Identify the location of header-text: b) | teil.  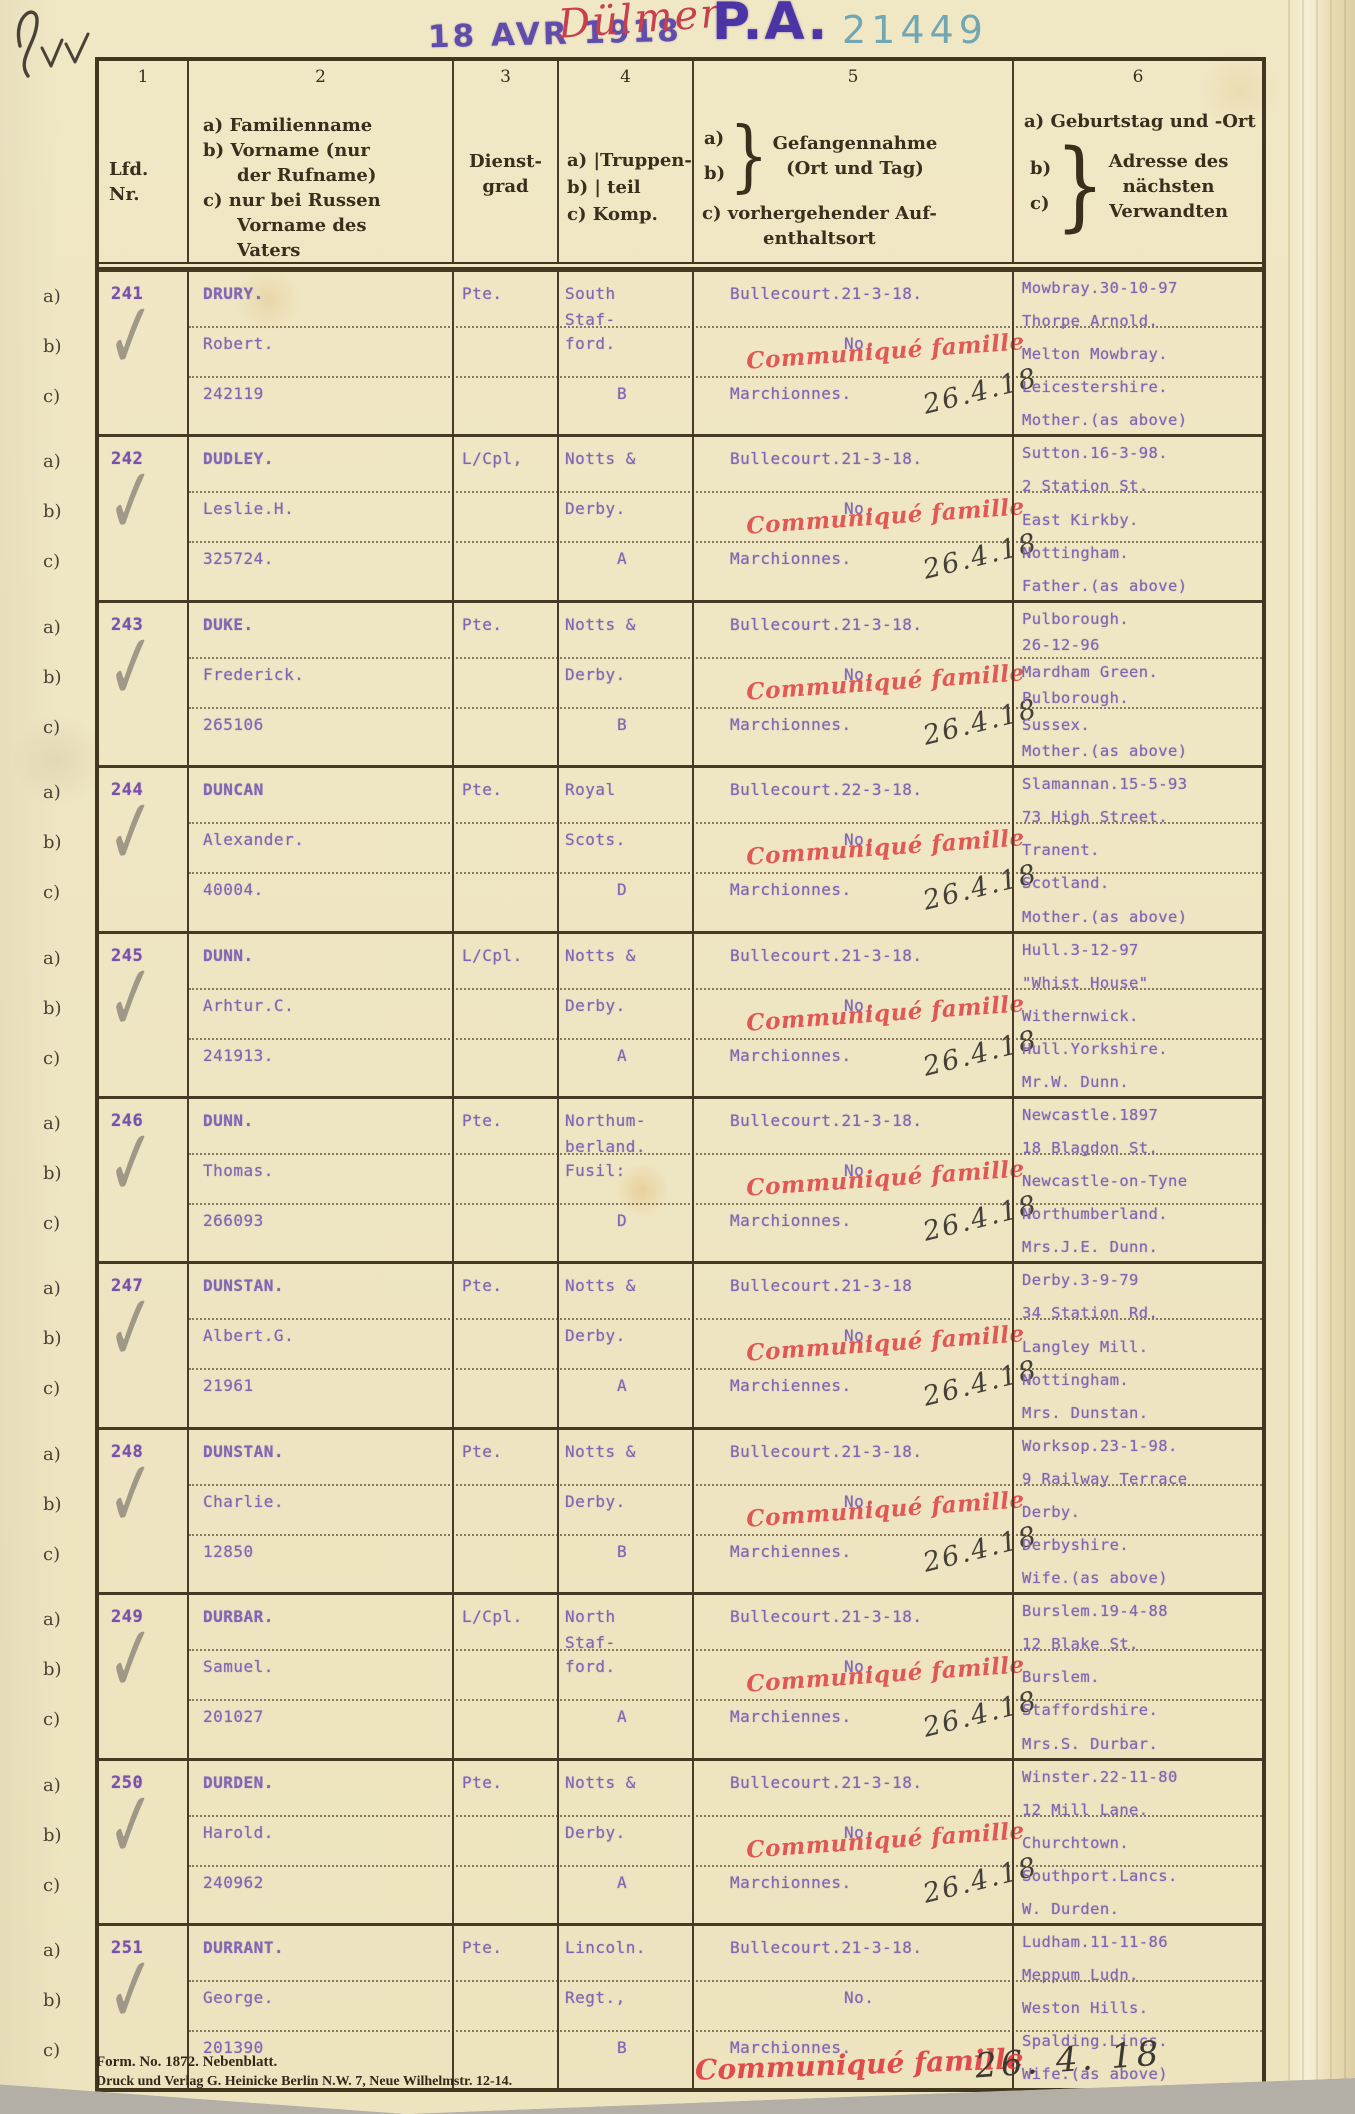
(604, 187).